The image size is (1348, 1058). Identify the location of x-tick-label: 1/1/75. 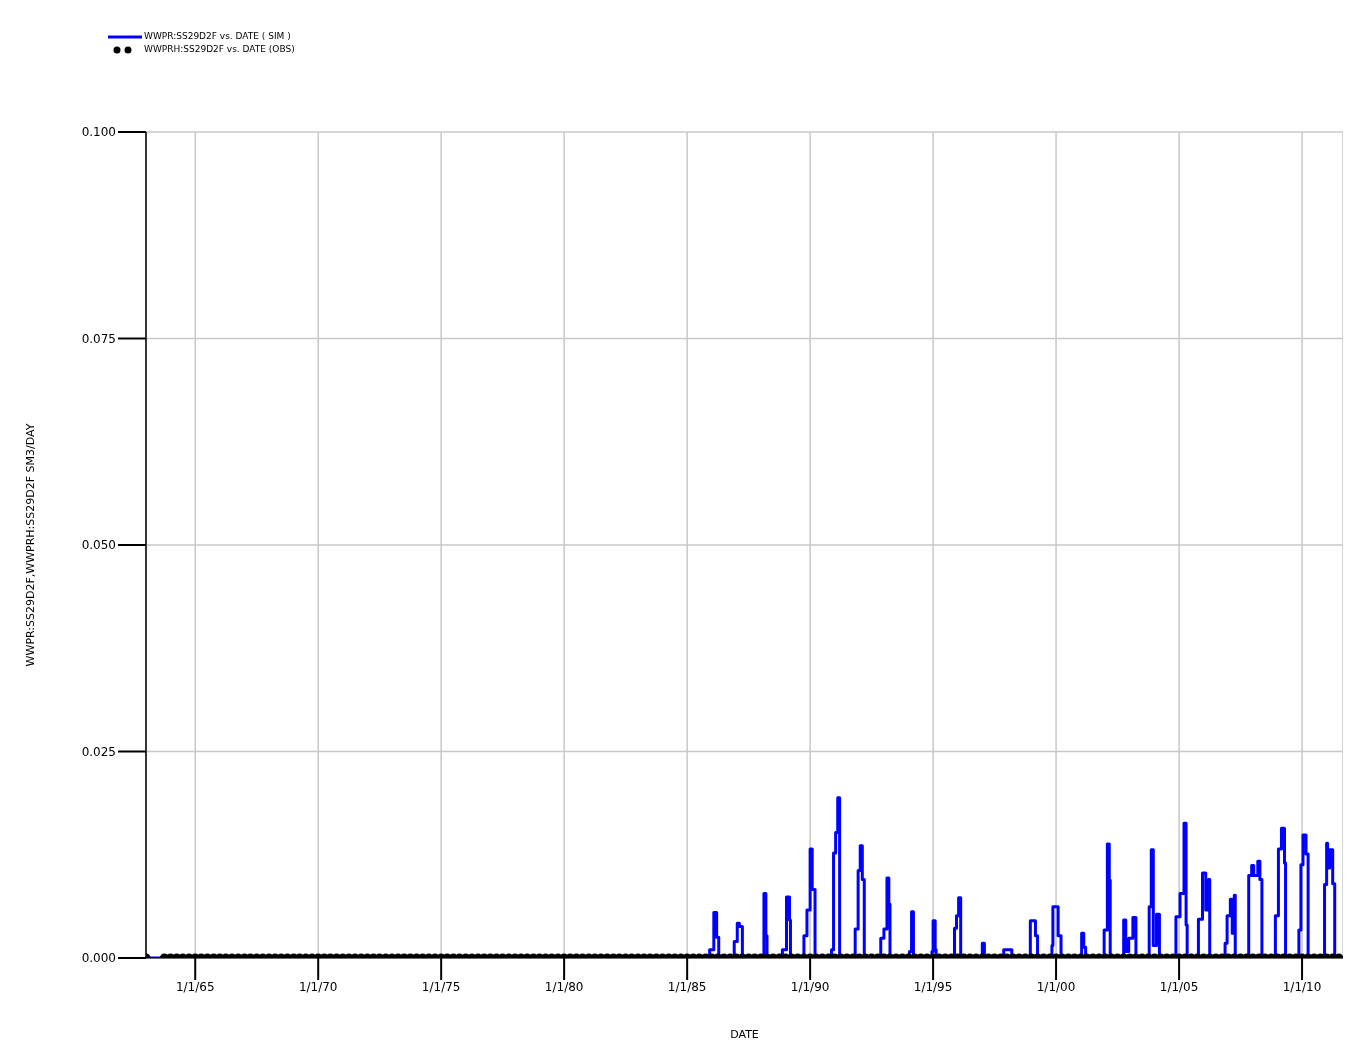
(441, 986).